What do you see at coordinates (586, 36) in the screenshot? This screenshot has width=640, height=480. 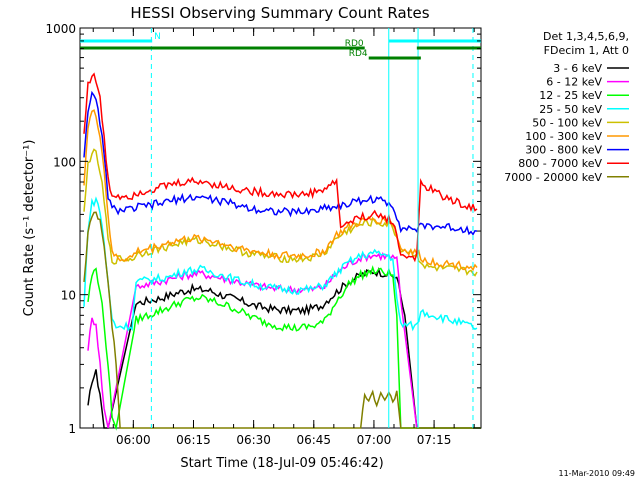 I see `legend-header-line-1: Det 1,3,4,5,6,9,` at bounding box center [586, 36].